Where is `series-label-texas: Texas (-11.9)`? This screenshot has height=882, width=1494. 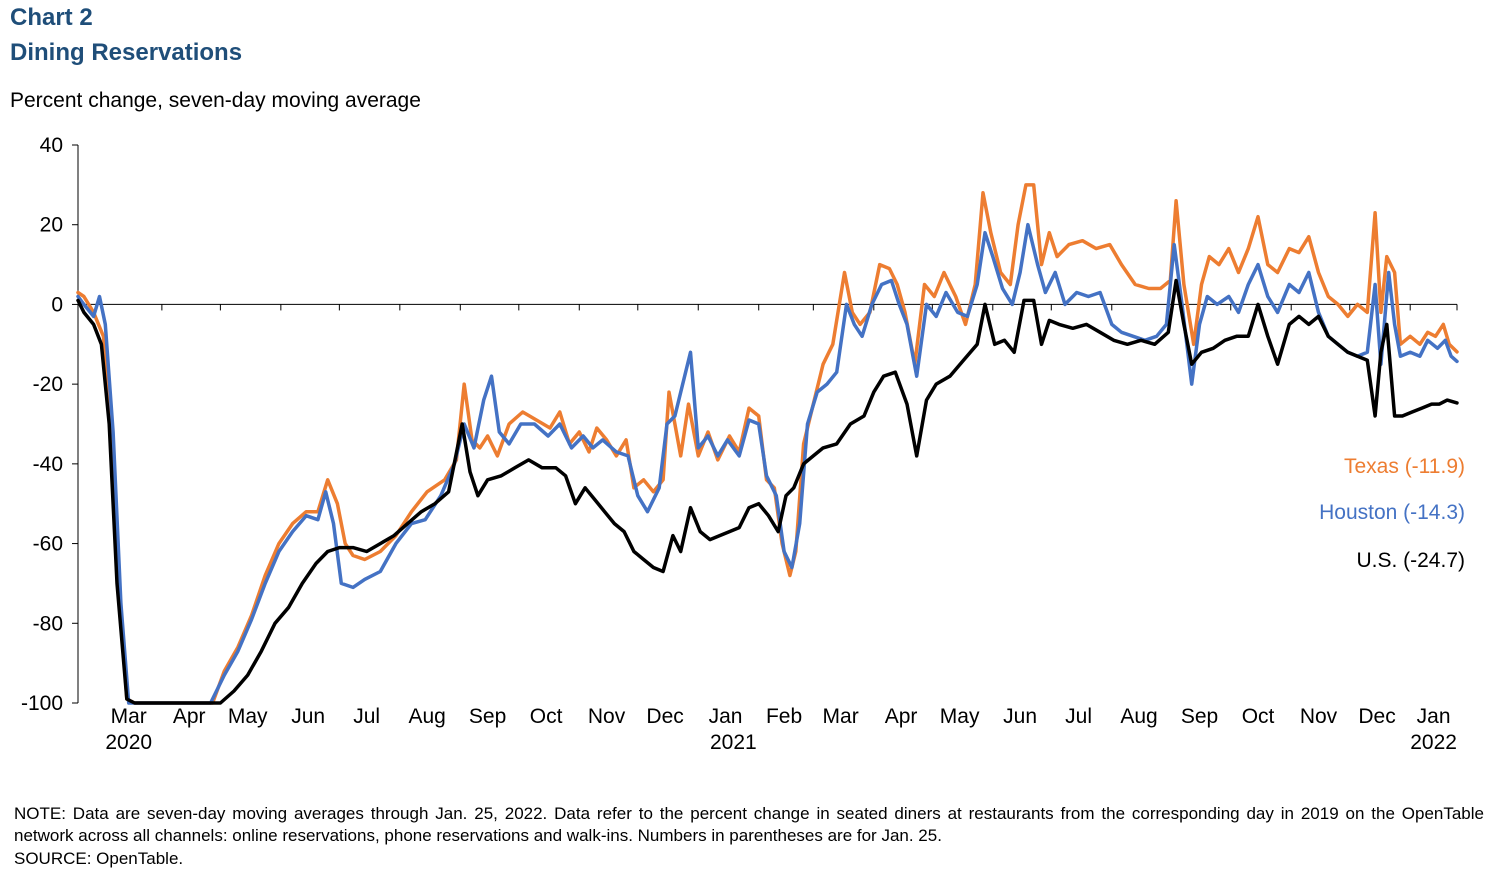
series-label-texas: Texas (-11.9) is located at coordinates (1404, 466).